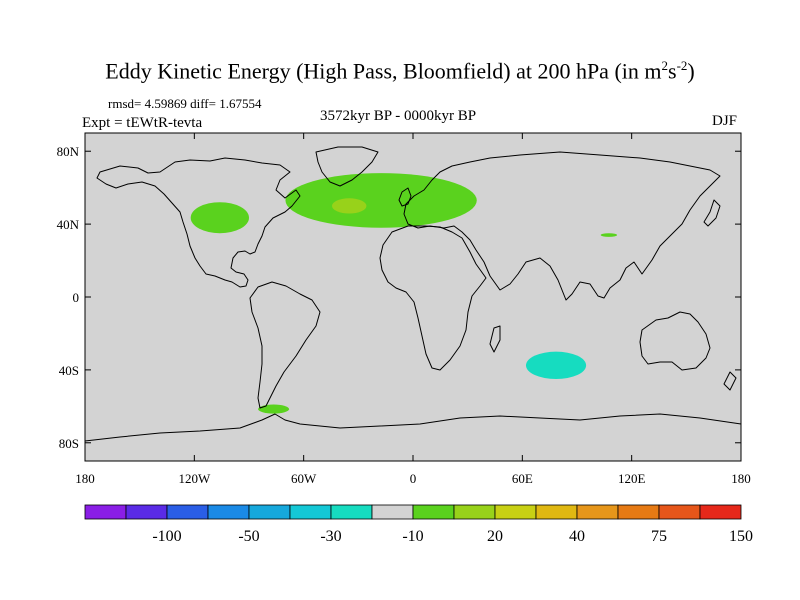 Image resolution: width=800 pixels, height=600 pixels. I want to click on colorbar-label: 150, so click(741, 536).